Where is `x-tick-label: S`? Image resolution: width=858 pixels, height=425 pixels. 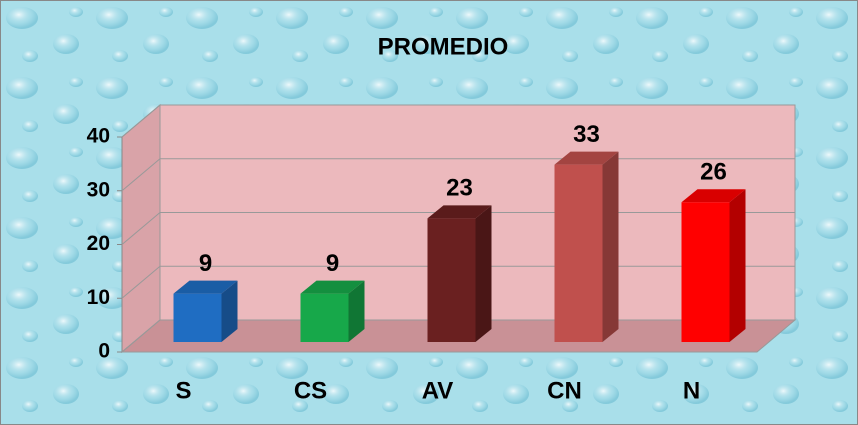
x-tick-label: S is located at coordinates (183, 390).